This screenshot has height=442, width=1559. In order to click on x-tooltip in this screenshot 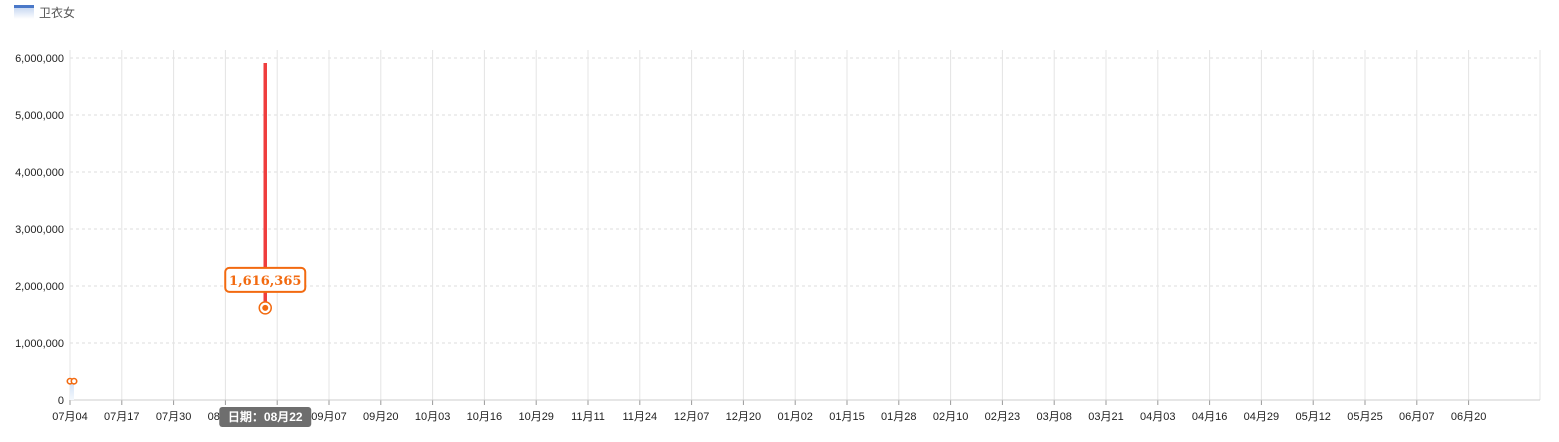, I will do `click(265, 417)`.